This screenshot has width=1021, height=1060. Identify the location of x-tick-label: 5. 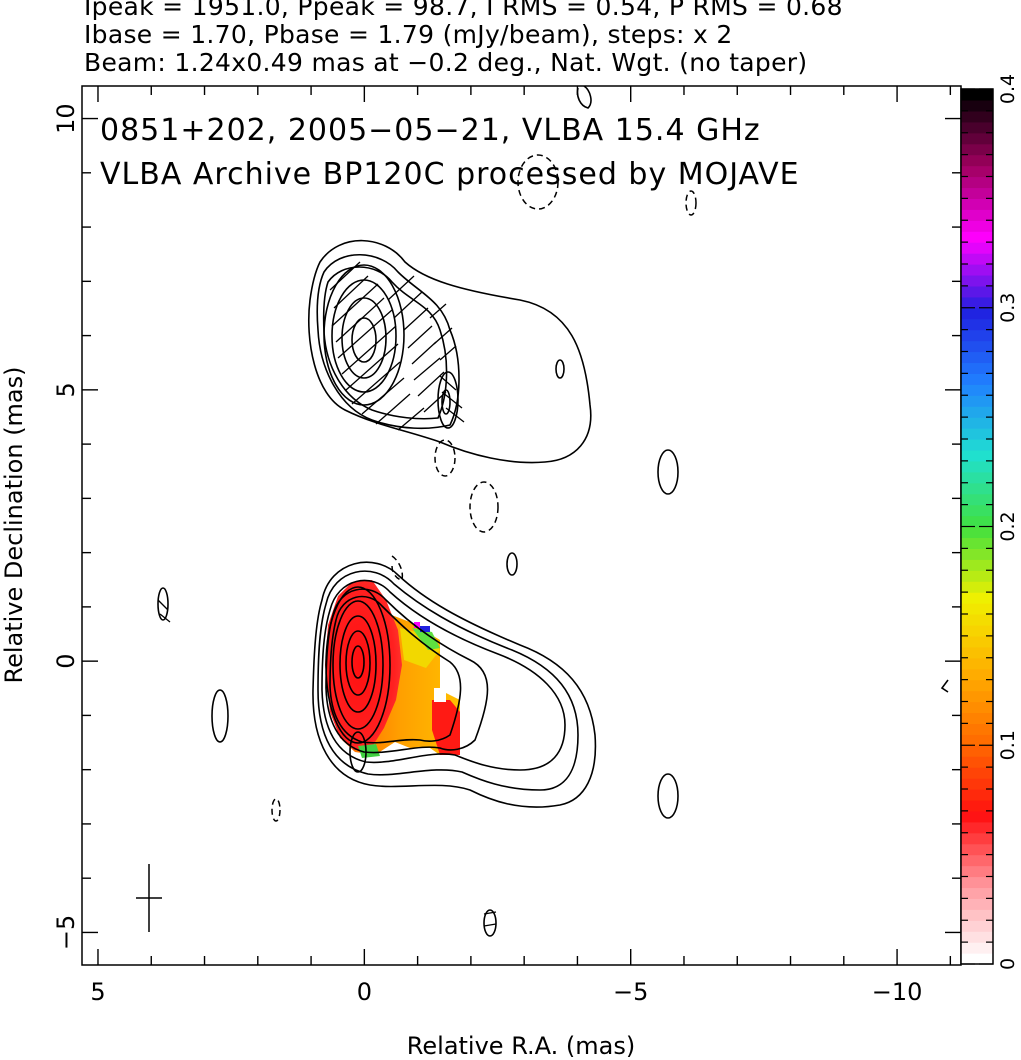
(97, 992).